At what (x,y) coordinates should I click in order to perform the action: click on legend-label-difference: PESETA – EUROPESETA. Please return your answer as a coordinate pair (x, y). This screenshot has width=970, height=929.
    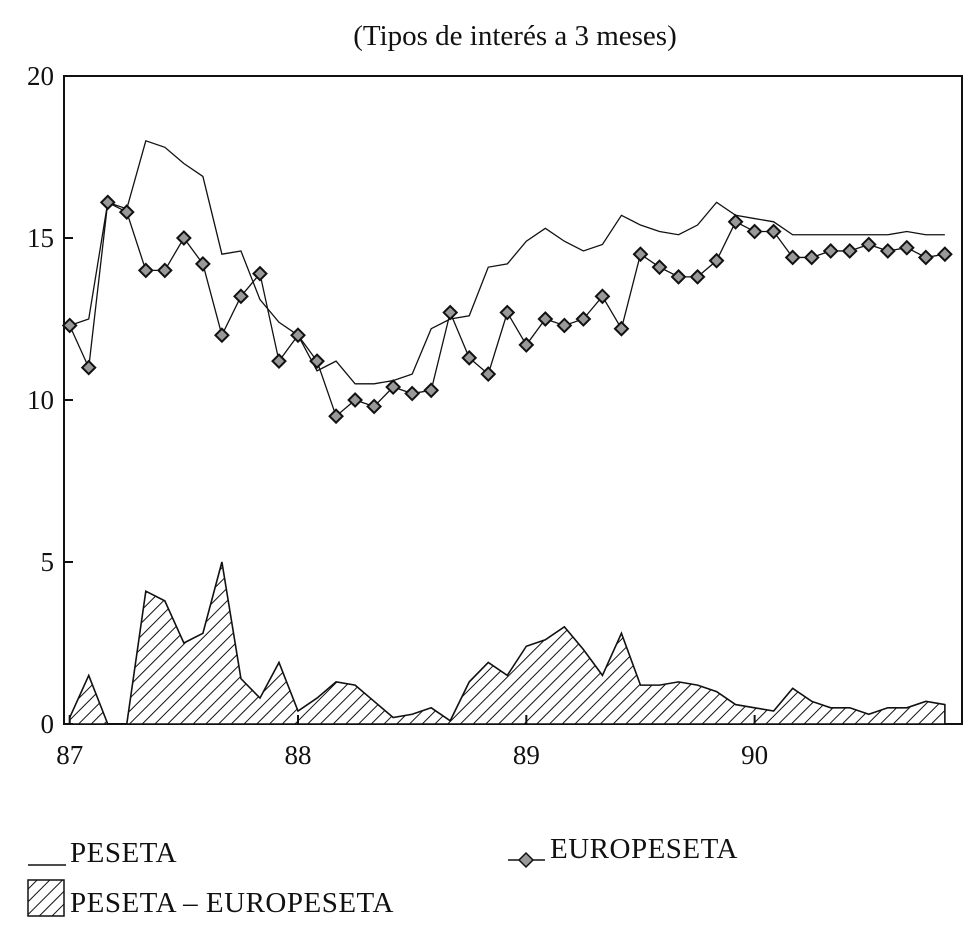
    Looking at the image, I should click on (232, 903).